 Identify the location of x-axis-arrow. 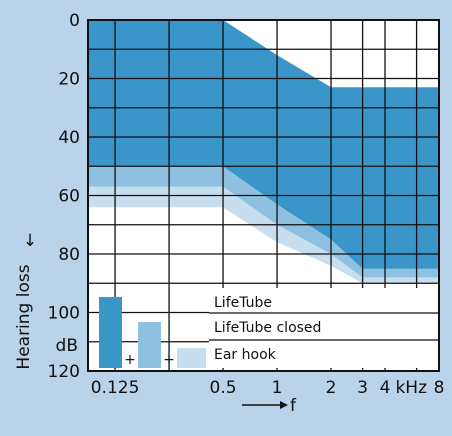
(265, 405).